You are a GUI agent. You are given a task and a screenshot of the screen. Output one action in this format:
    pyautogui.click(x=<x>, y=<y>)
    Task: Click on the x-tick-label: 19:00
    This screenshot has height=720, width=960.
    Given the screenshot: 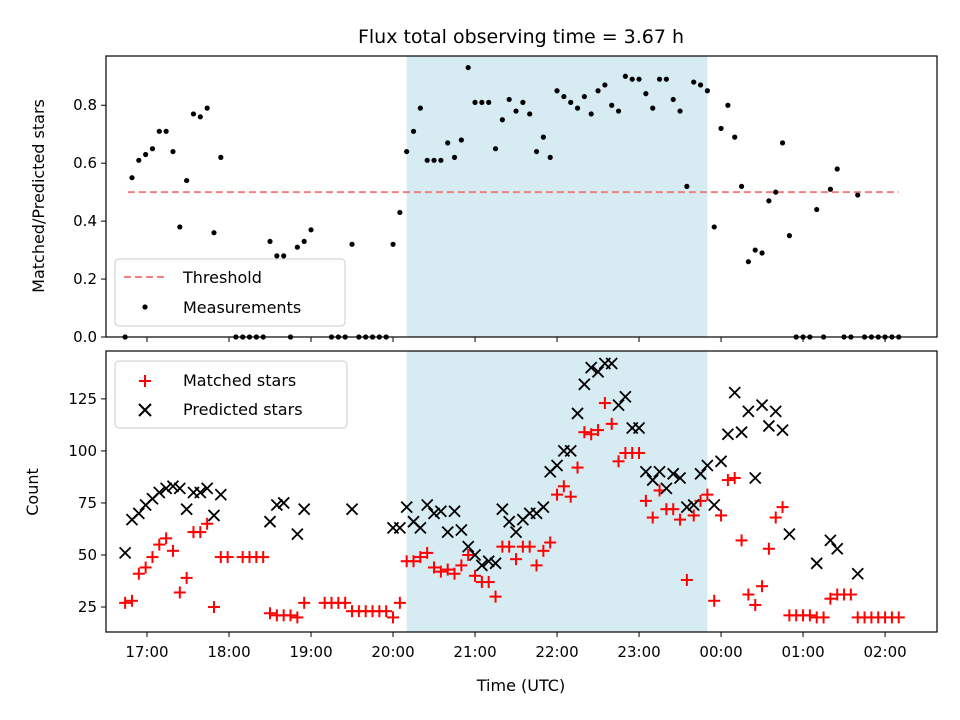 What is the action you would take?
    pyautogui.click(x=310, y=652)
    